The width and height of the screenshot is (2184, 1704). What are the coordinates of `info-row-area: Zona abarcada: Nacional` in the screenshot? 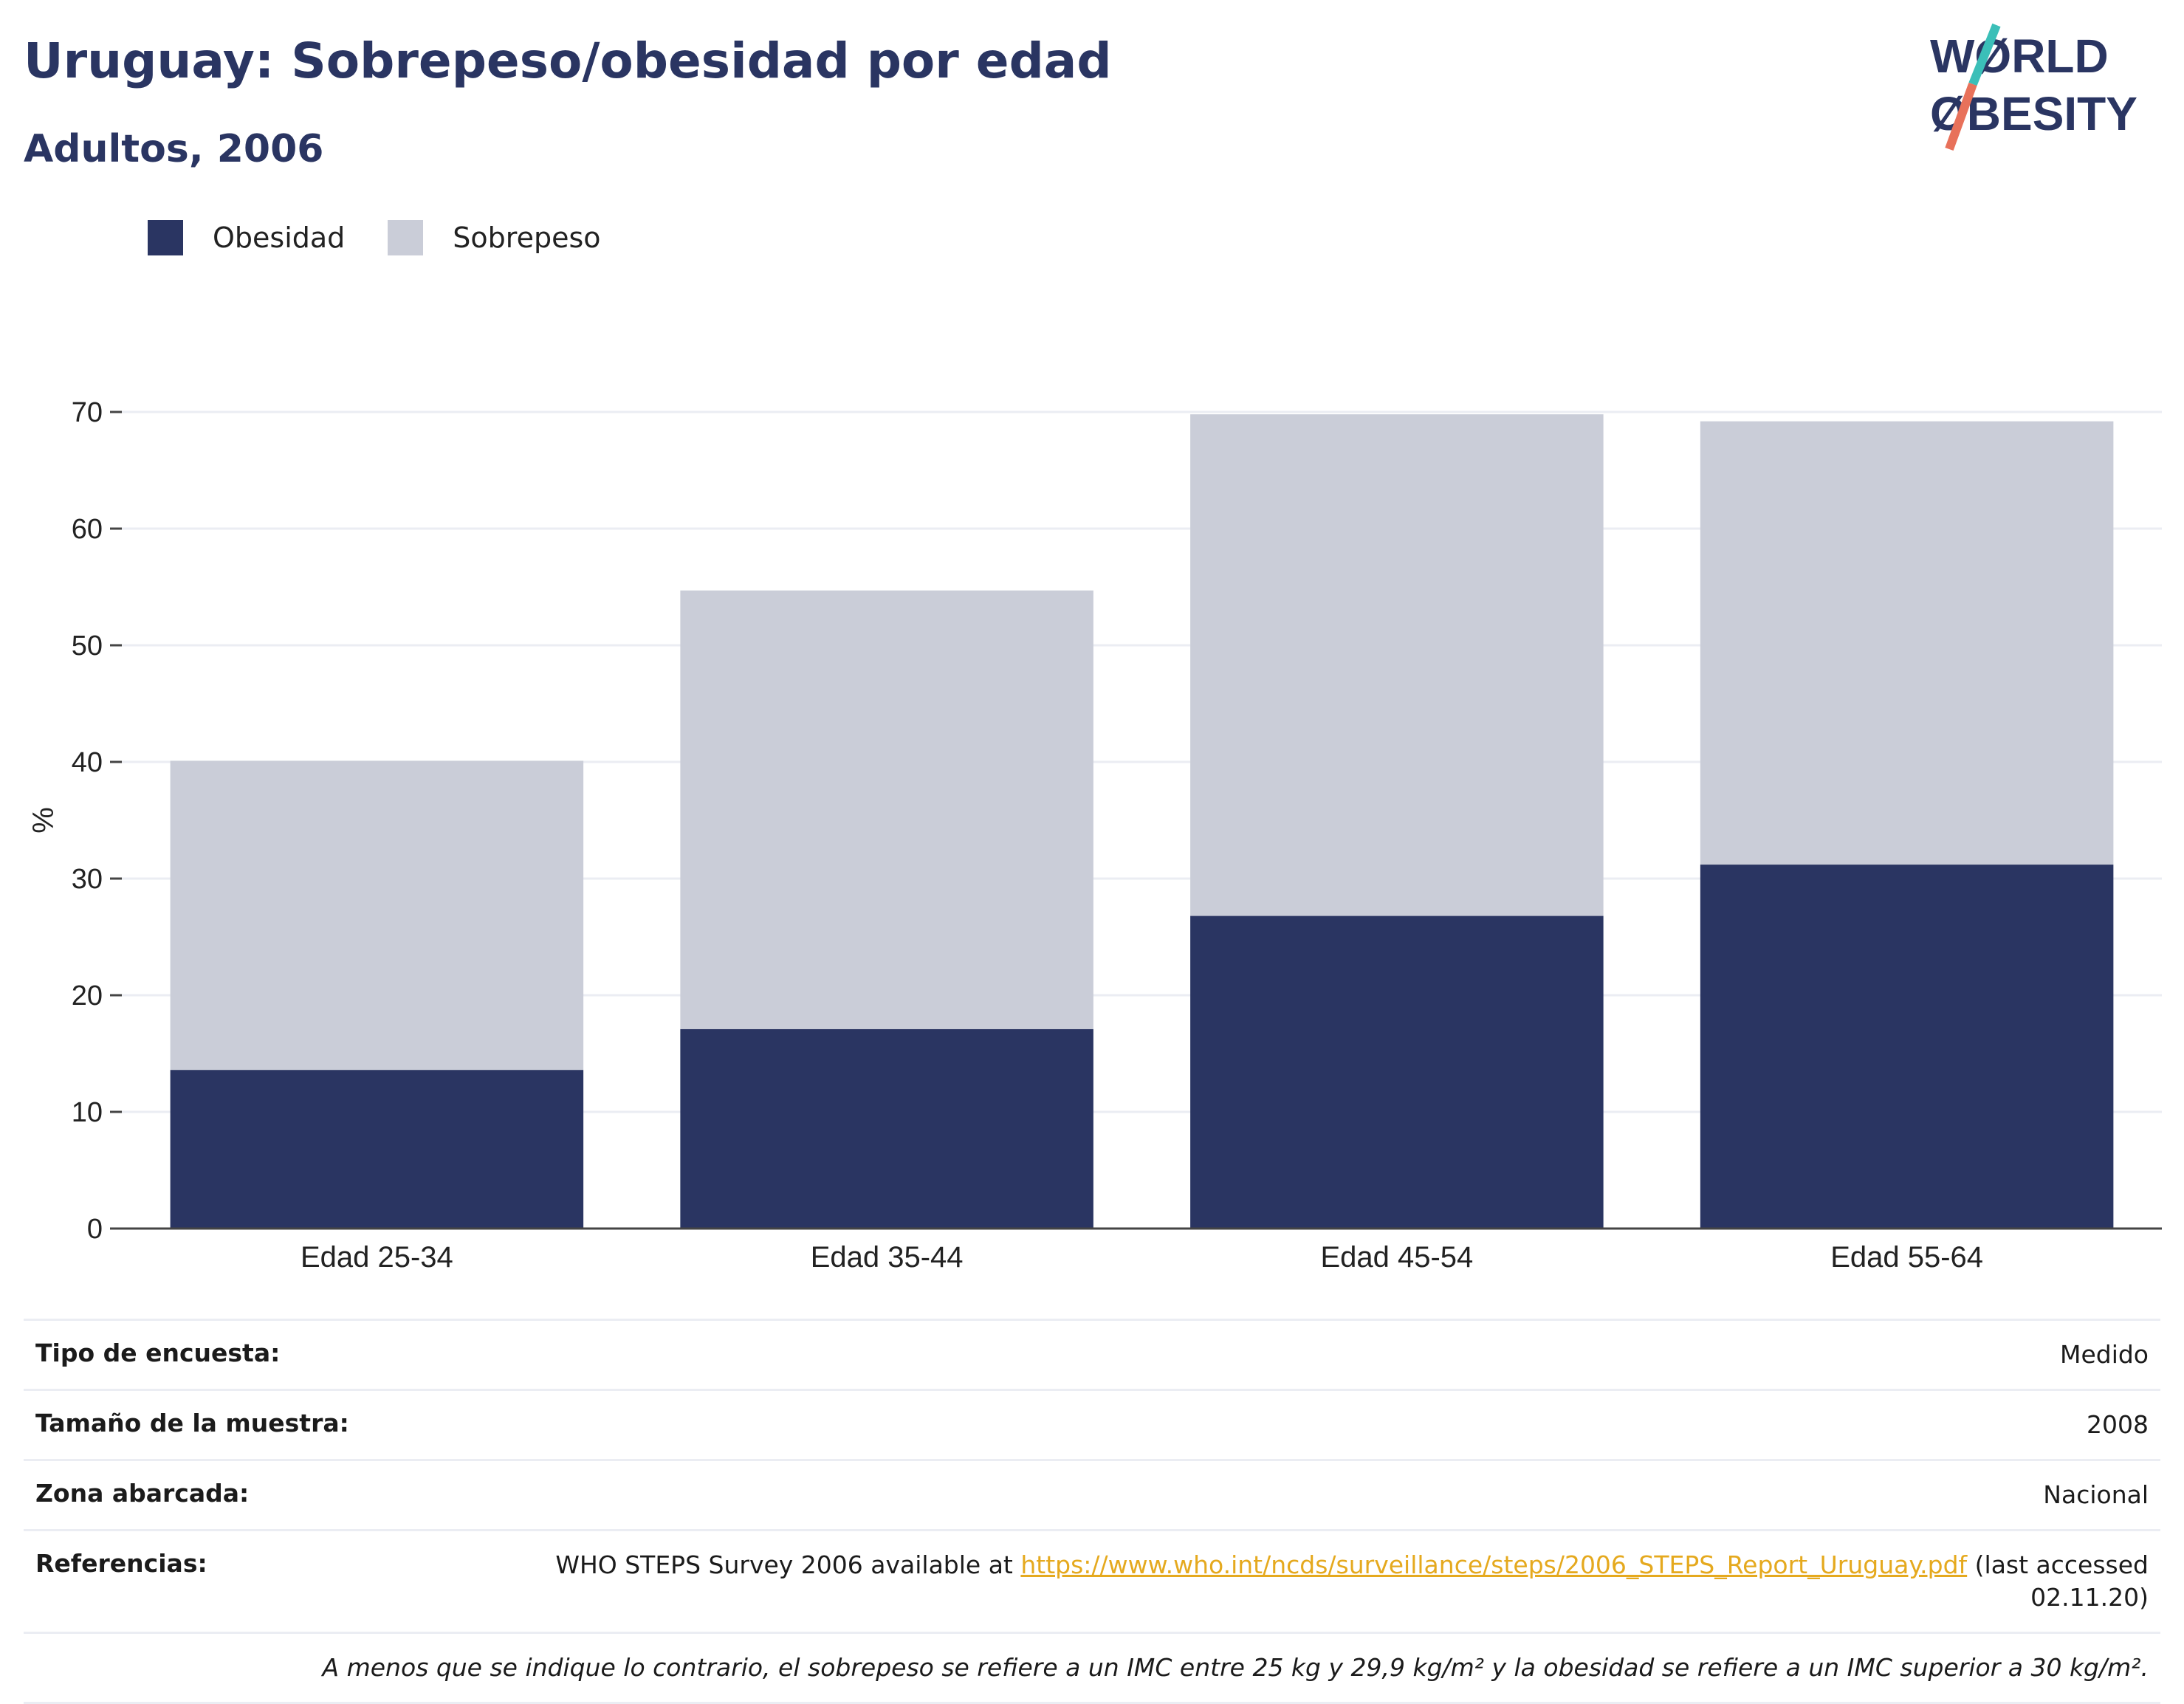 It's located at (1092, 1494).